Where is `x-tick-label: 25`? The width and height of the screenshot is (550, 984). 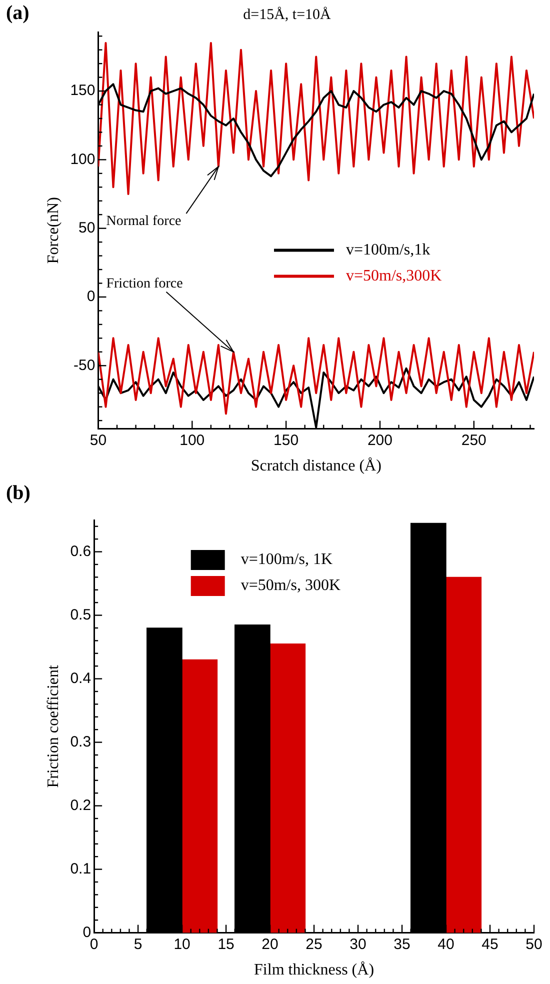 x-tick-label: 25 is located at coordinates (314, 944).